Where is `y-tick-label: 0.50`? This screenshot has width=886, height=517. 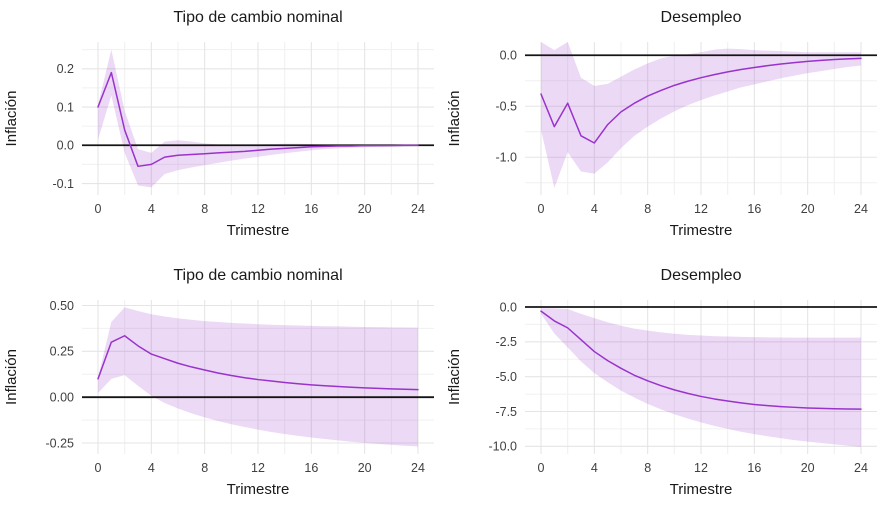
y-tick-label: 0.50 is located at coordinates (62, 306).